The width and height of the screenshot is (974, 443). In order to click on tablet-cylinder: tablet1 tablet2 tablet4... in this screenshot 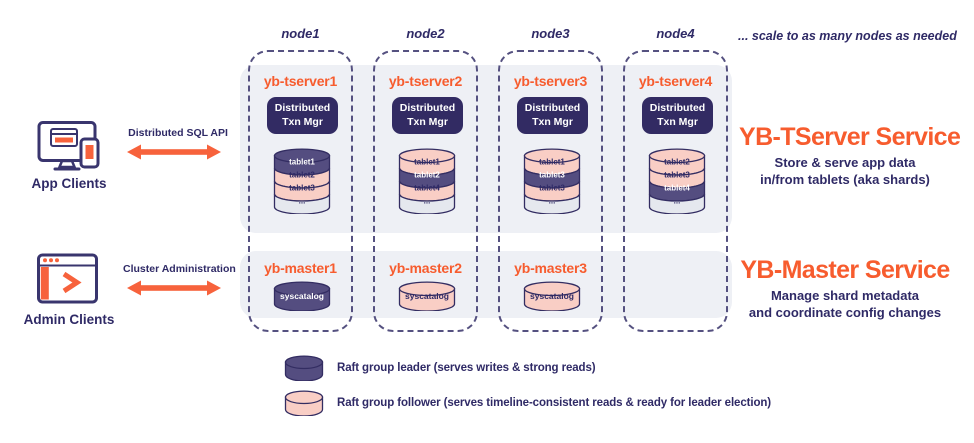, I will do `click(427, 181)`.